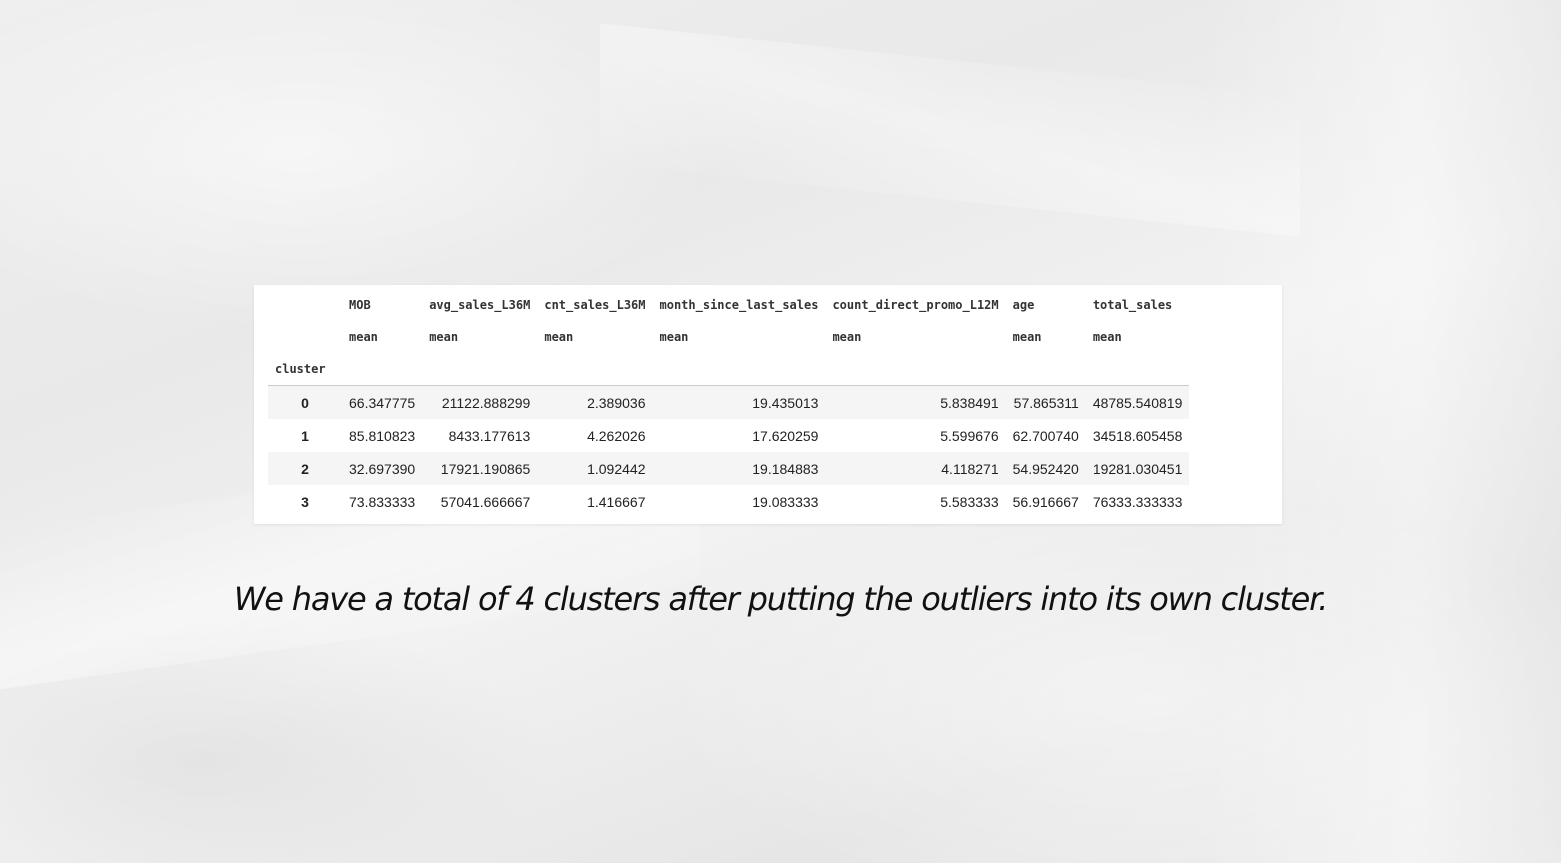 The image size is (1561, 863). Describe the element at coordinates (915, 305) in the screenshot. I see `column-header: count_direct_promo_L12M` at that location.